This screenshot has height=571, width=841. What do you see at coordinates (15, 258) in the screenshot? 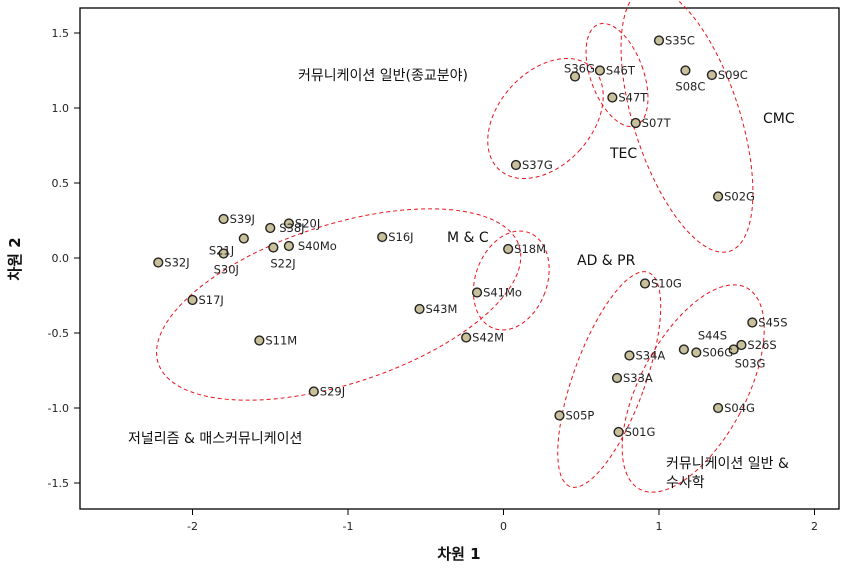
I see `y-axis-title: 차원 2` at bounding box center [15, 258].